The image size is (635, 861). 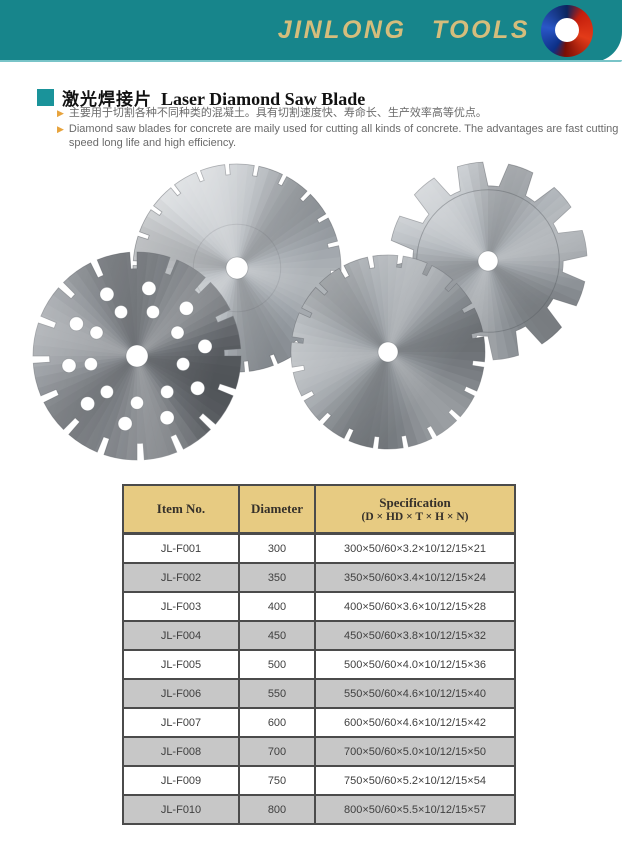 I want to click on spec-cell: 300×50/60×3.2×10/12/15×21, so click(x=415, y=548).